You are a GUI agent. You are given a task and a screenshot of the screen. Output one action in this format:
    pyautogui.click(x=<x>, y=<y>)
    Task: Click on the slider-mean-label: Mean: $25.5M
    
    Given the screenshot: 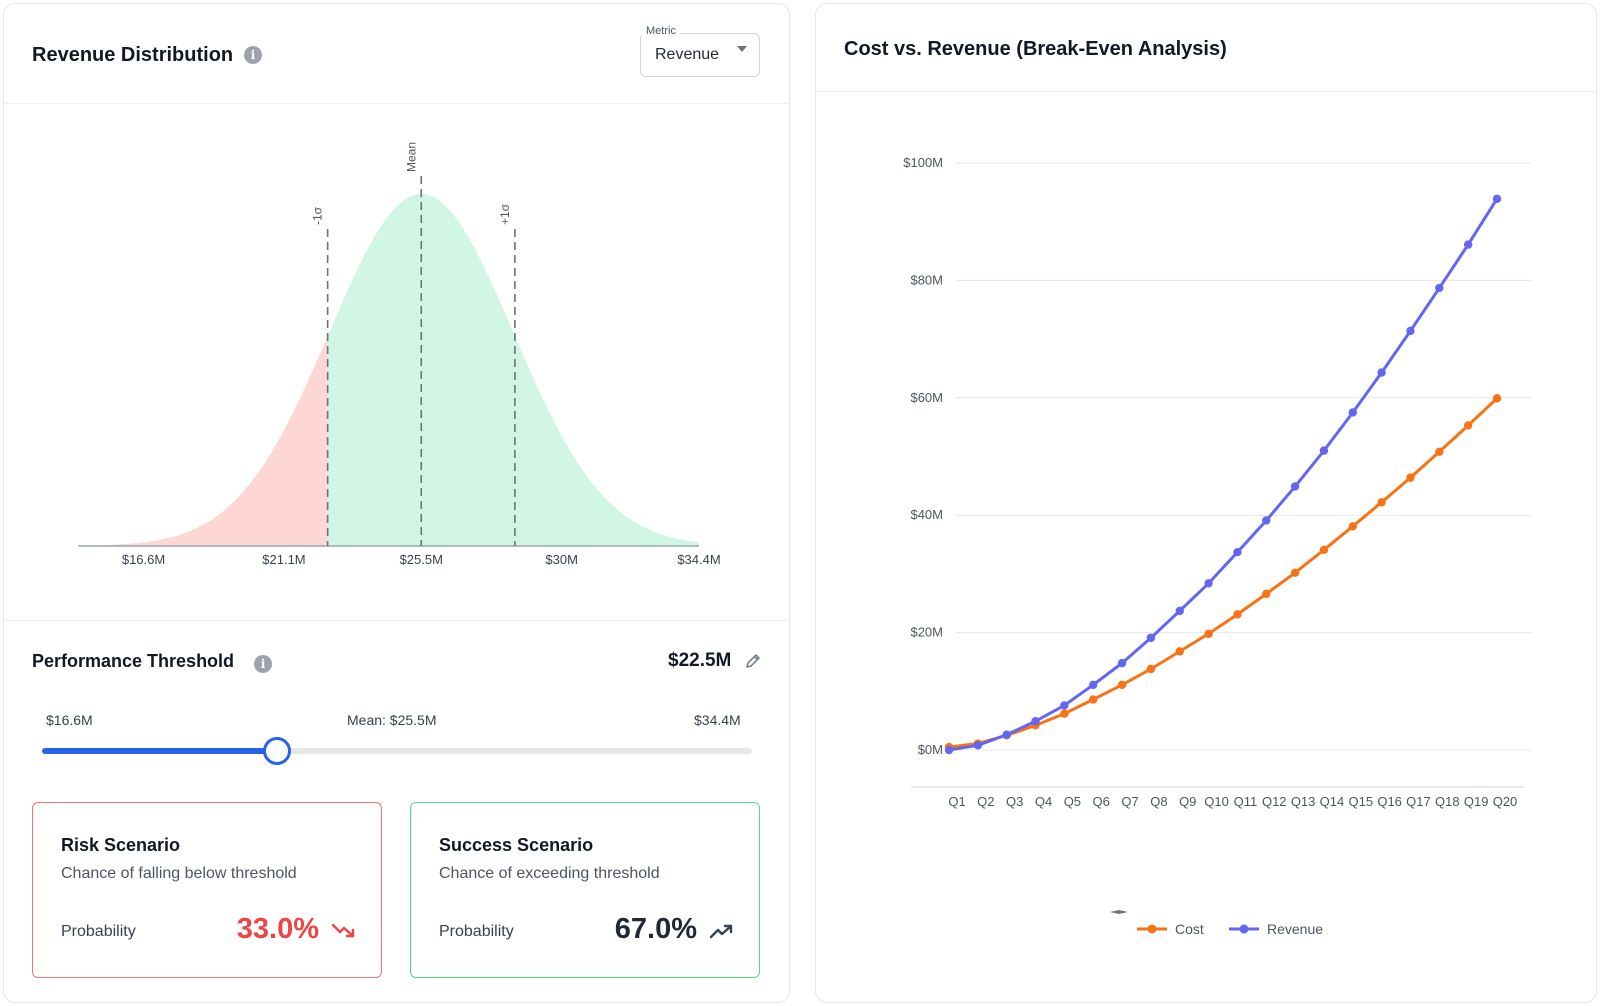 What is the action you would take?
    pyautogui.click(x=392, y=720)
    